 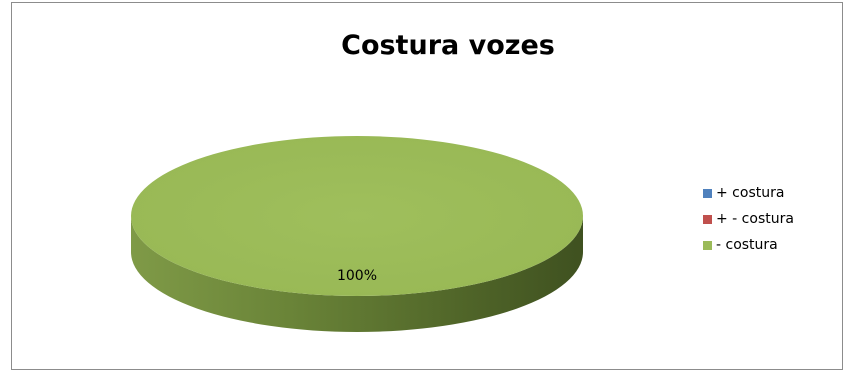 I want to click on legend-label: - costura, so click(x=747, y=245).